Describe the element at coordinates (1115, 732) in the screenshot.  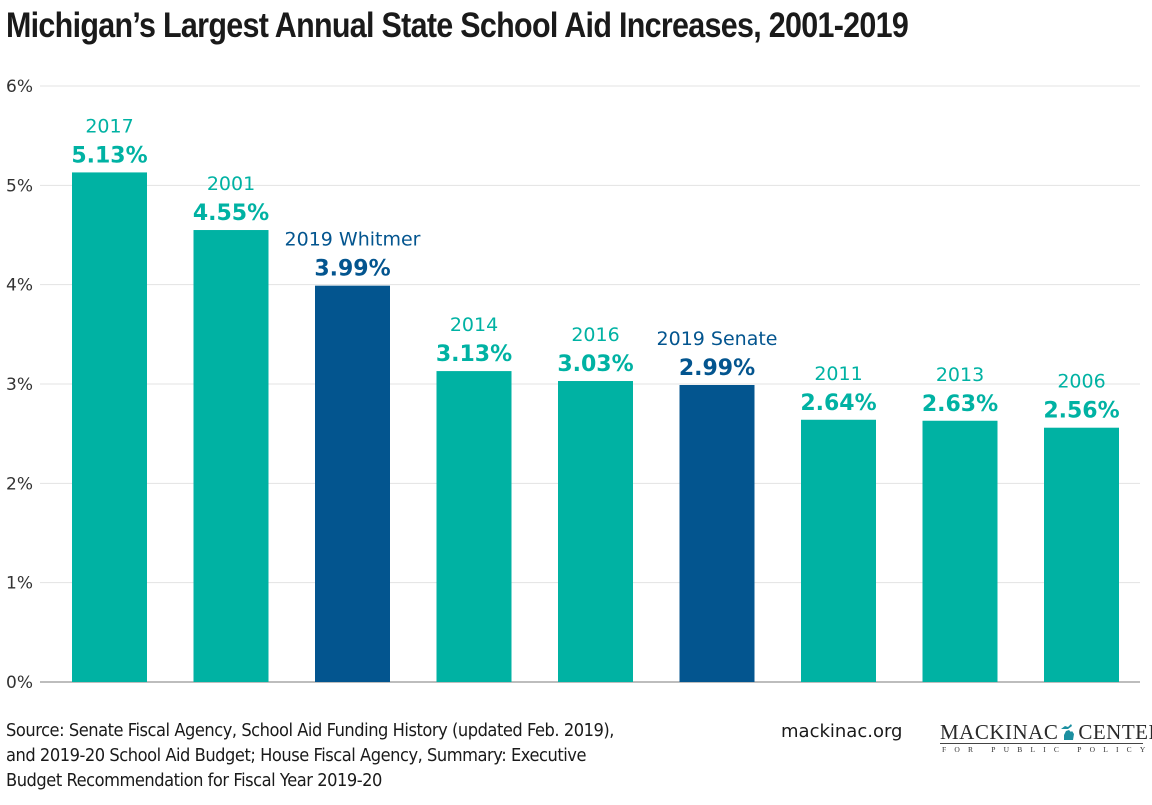
I see `logo-text-right: CENTER` at that location.